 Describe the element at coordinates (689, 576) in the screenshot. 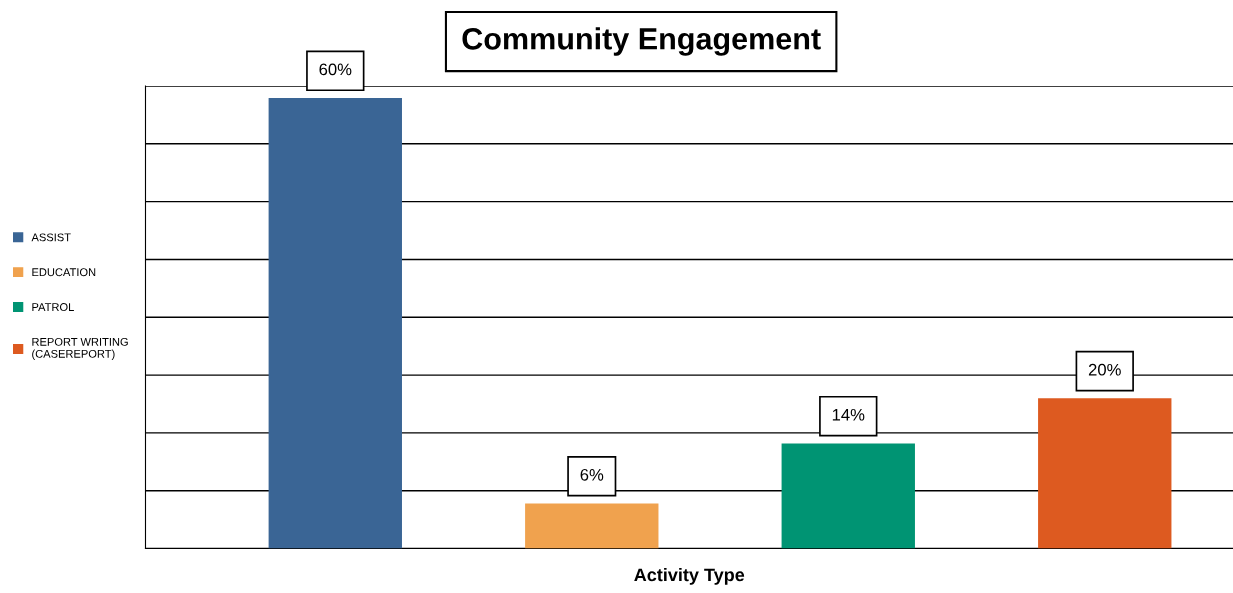

I see `x-axis-title: Activity Type` at that location.